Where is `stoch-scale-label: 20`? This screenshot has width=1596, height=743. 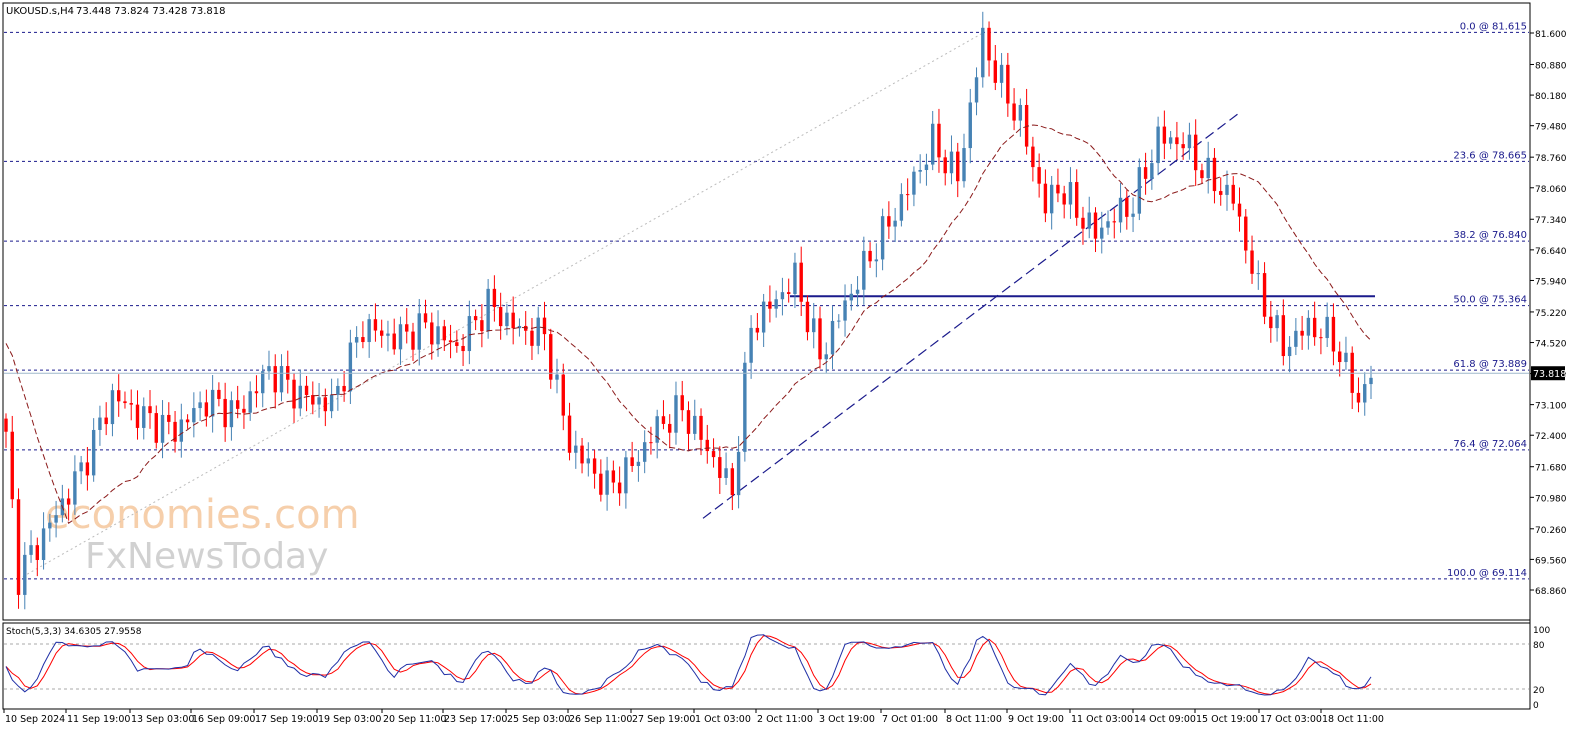 stoch-scale-label: 20 is located at coordinates (1539, 691).